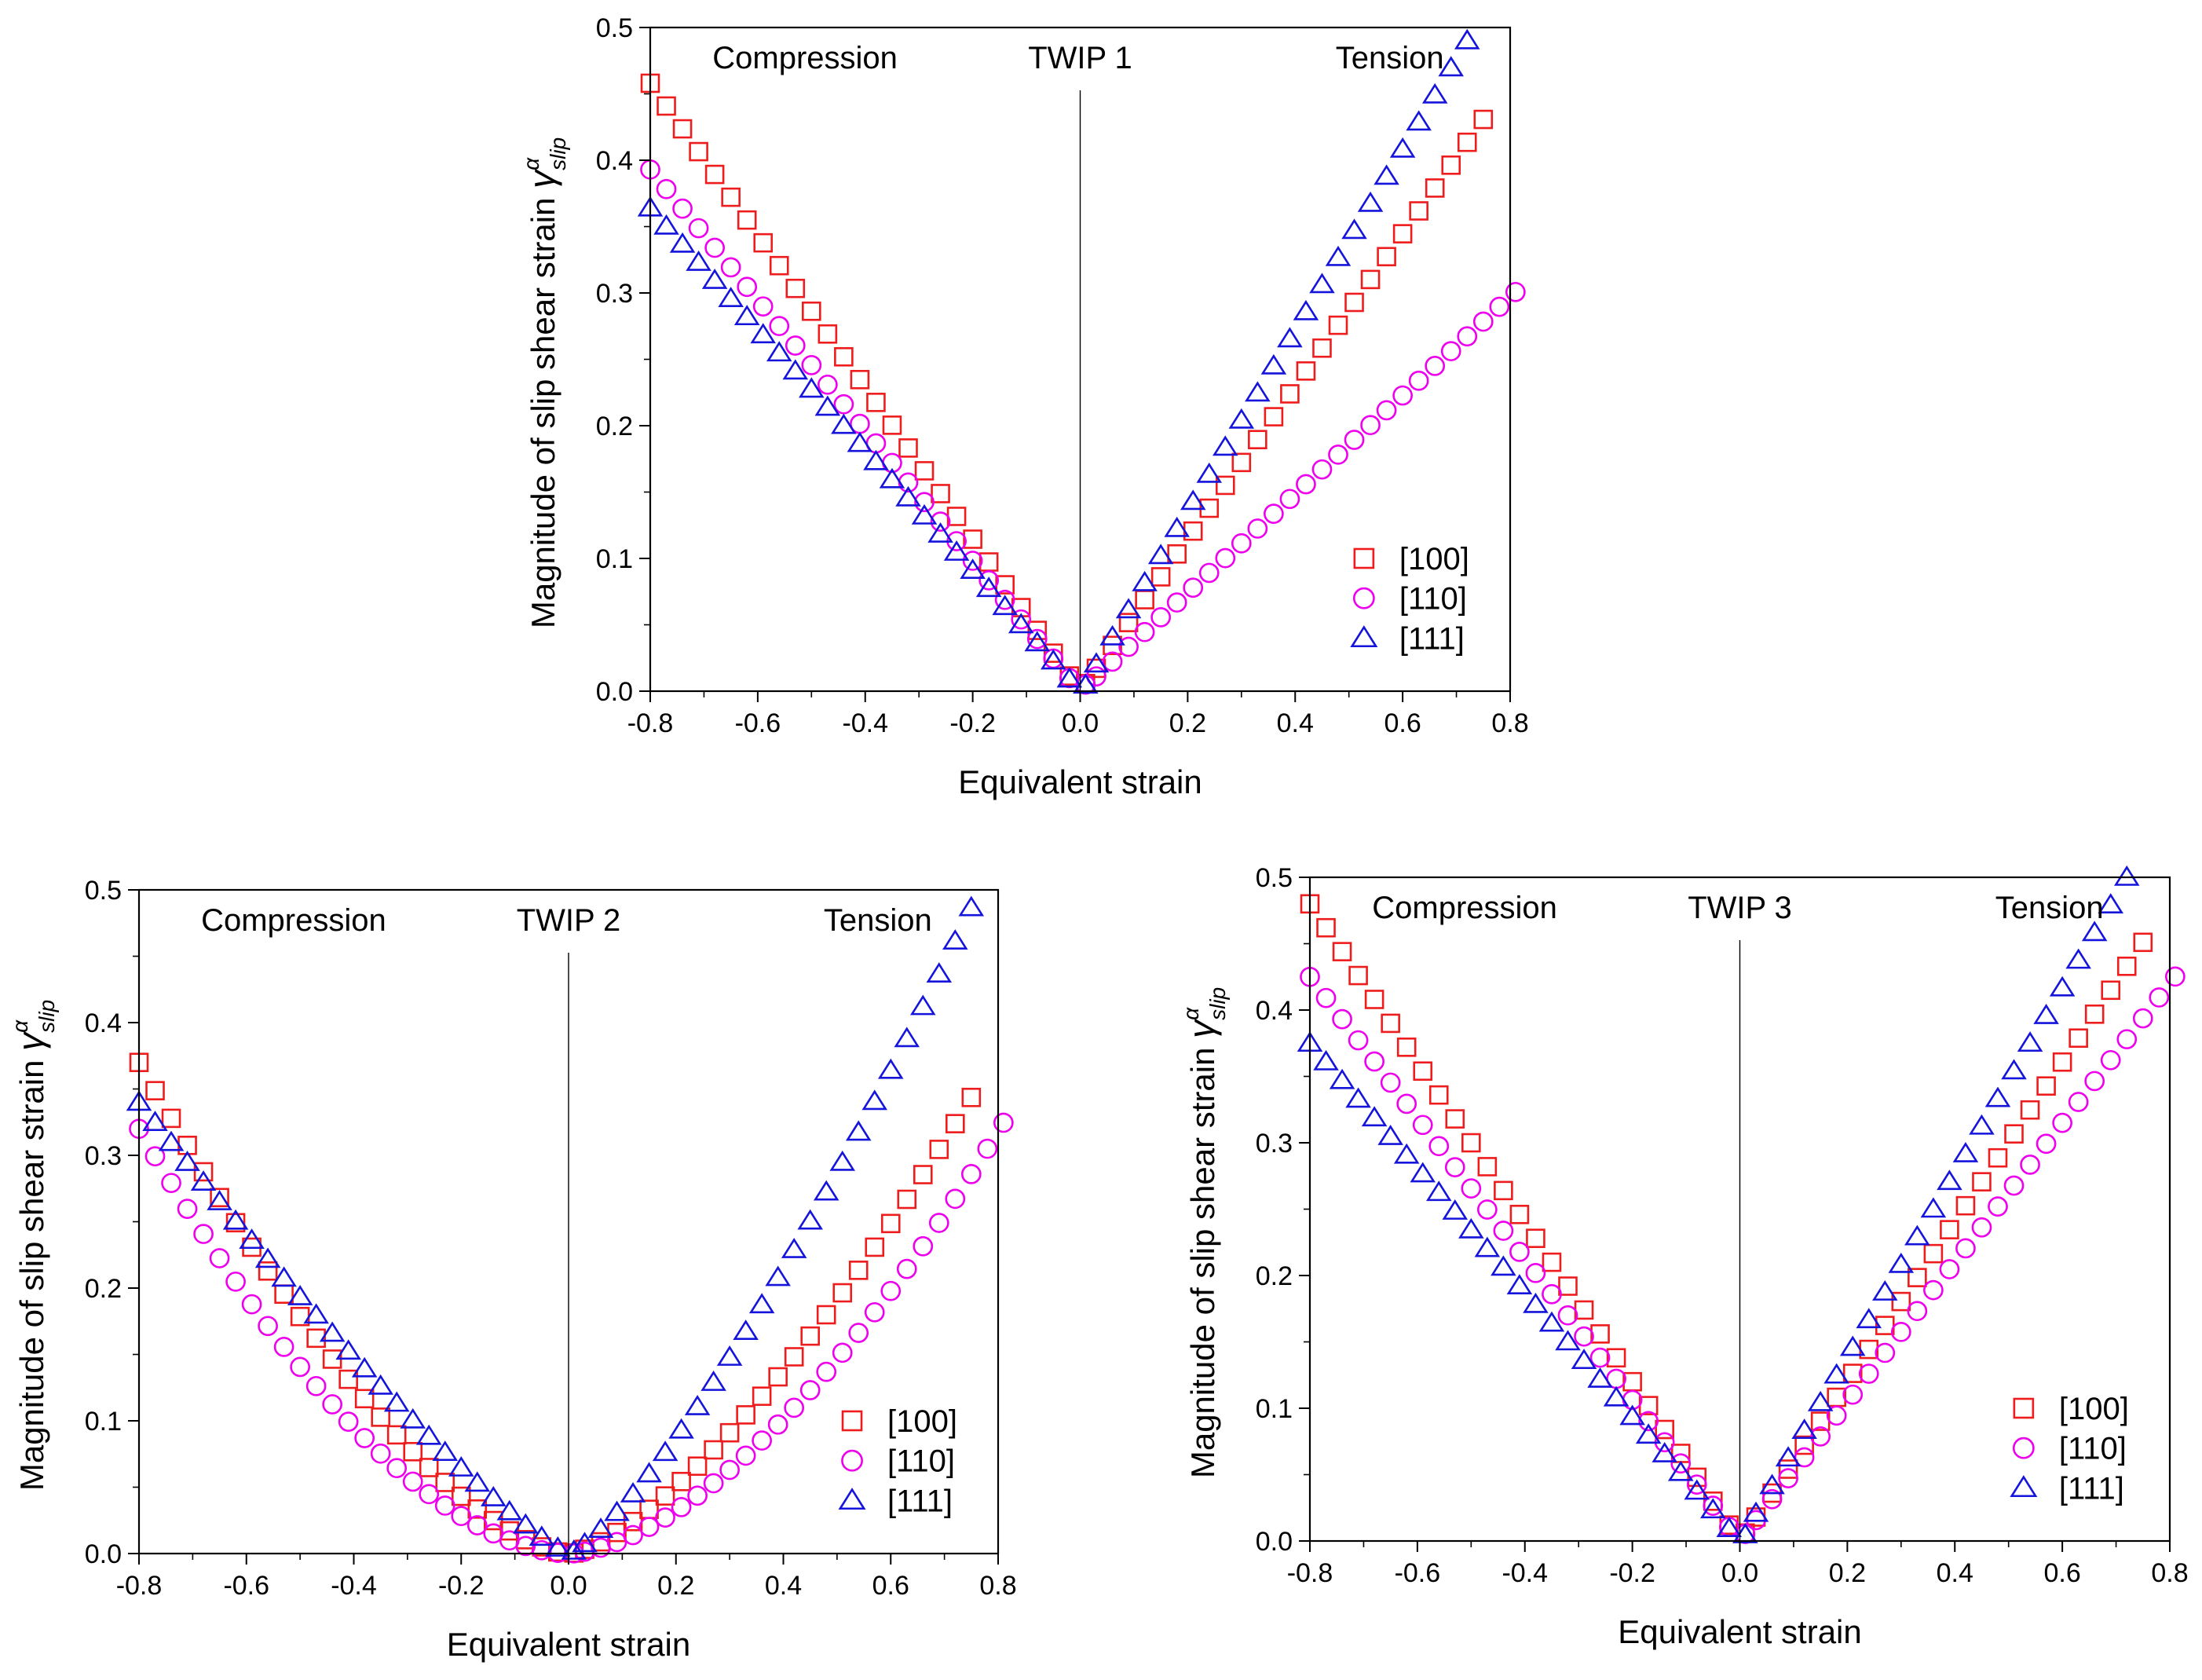 The height and width of the screenshot is (1680, 2202). What do you see at coordinates (1204, 1232) in the screenshot?
I see `y-axis-label: Magnitude of slip shear strain γα slip` at bounding box center [1204, 1232].